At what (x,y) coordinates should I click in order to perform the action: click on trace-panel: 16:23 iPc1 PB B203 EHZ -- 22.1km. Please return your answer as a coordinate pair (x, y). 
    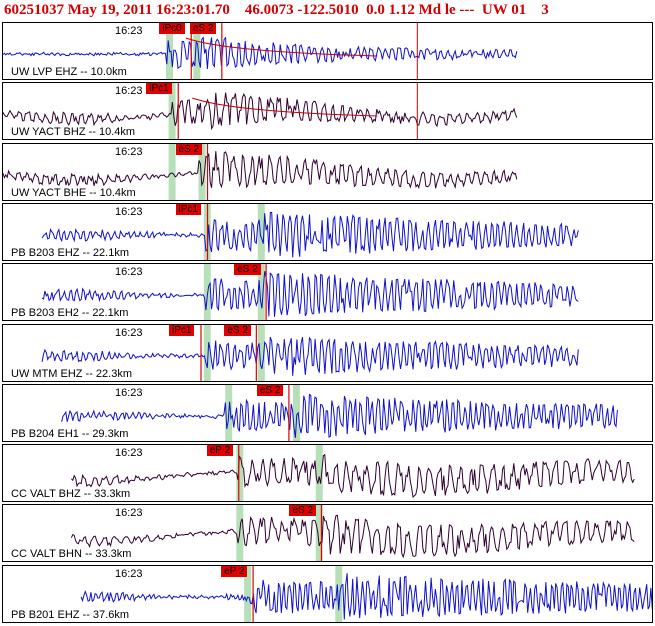
    Looking at the image, I should click on (327, 232).